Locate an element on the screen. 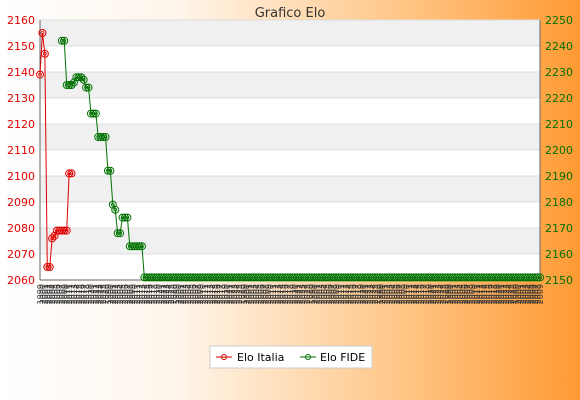 The image size is (580, 400). y-left-tick-label: 2080 is located at coordinates (21, 228).